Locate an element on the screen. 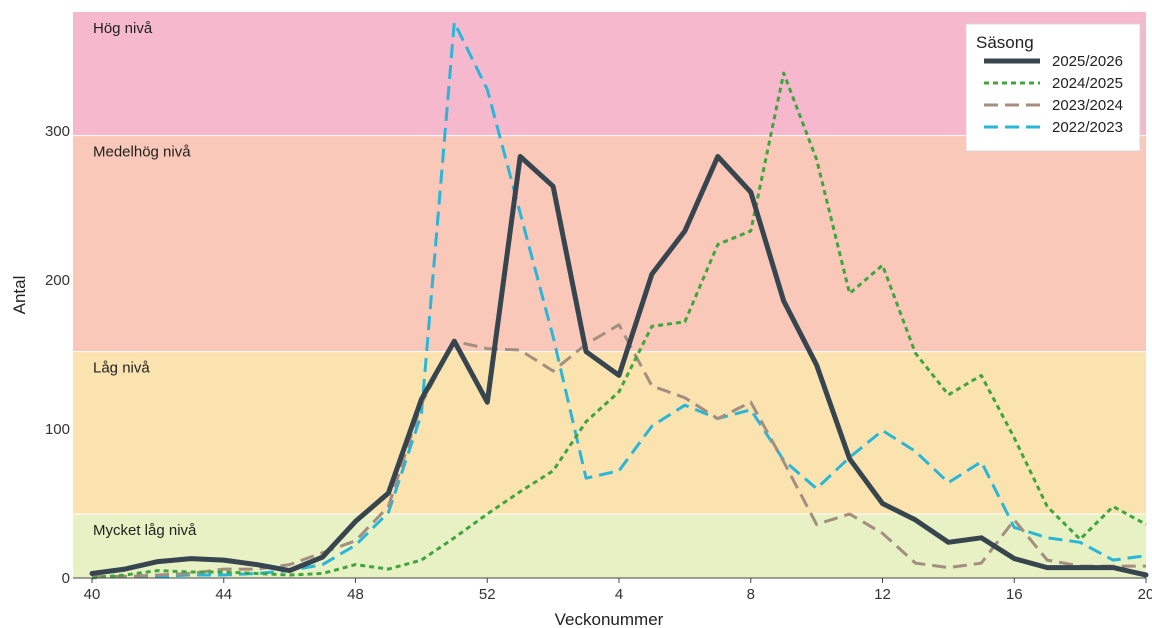 This screenshot has height=628, width=1152. y-tick-label: 300 is located at coordinates (57, 131).